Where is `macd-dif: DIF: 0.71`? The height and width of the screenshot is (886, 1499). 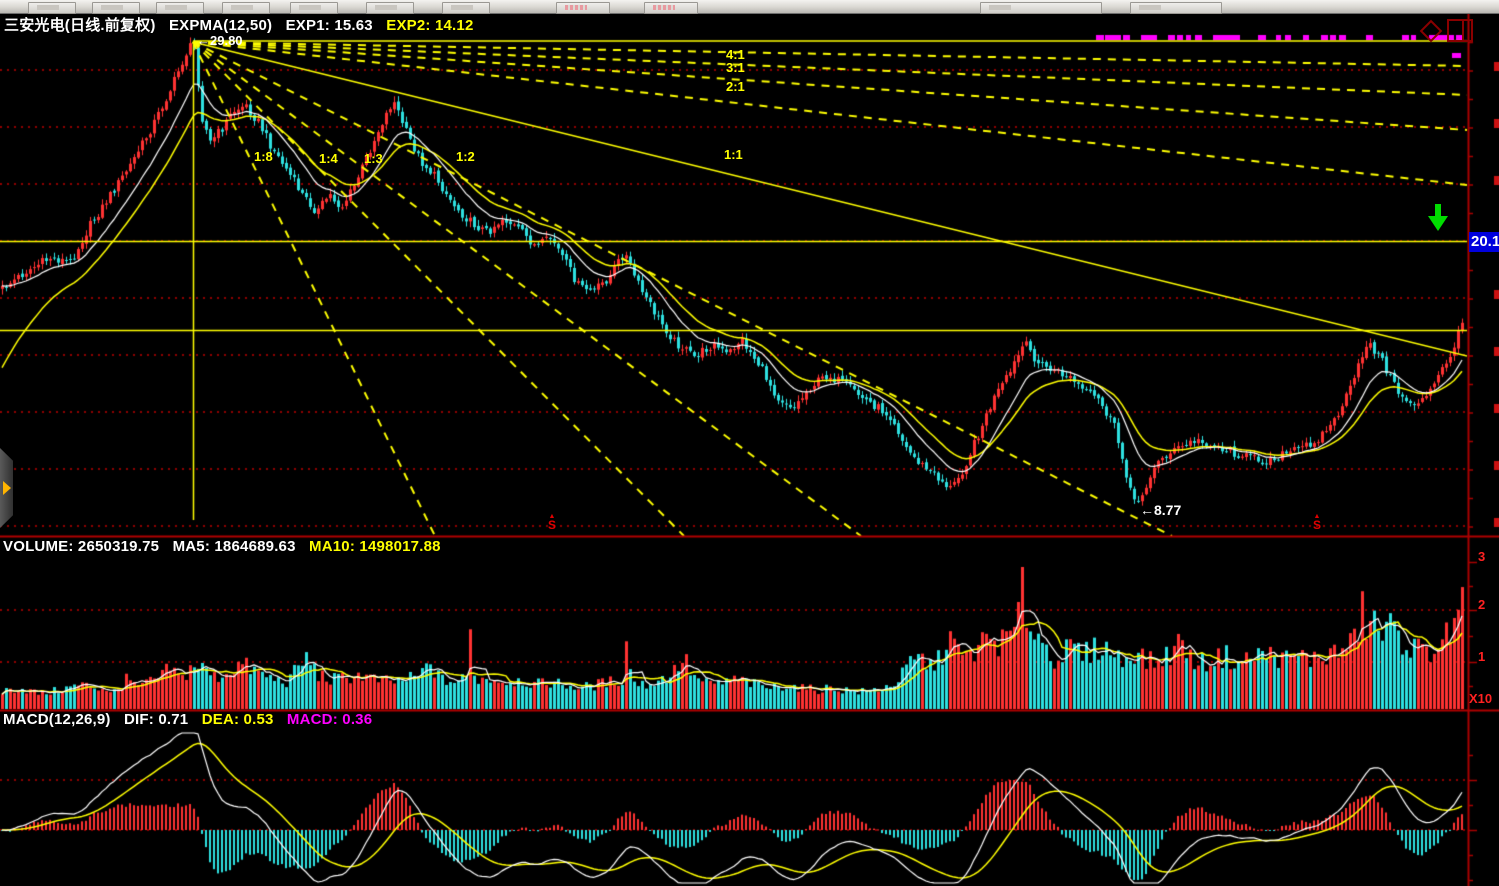 macd-dif: DIF: 0.71 is located at coordinates (156, 719).